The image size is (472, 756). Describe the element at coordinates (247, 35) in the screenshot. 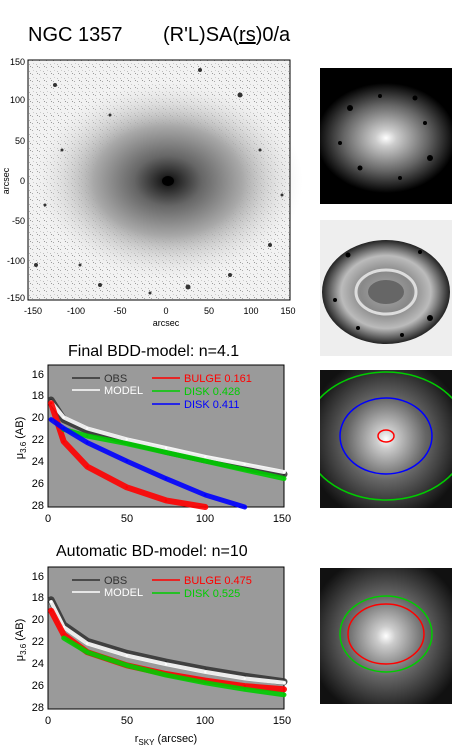

I see `morph-rs: rs` at that location.